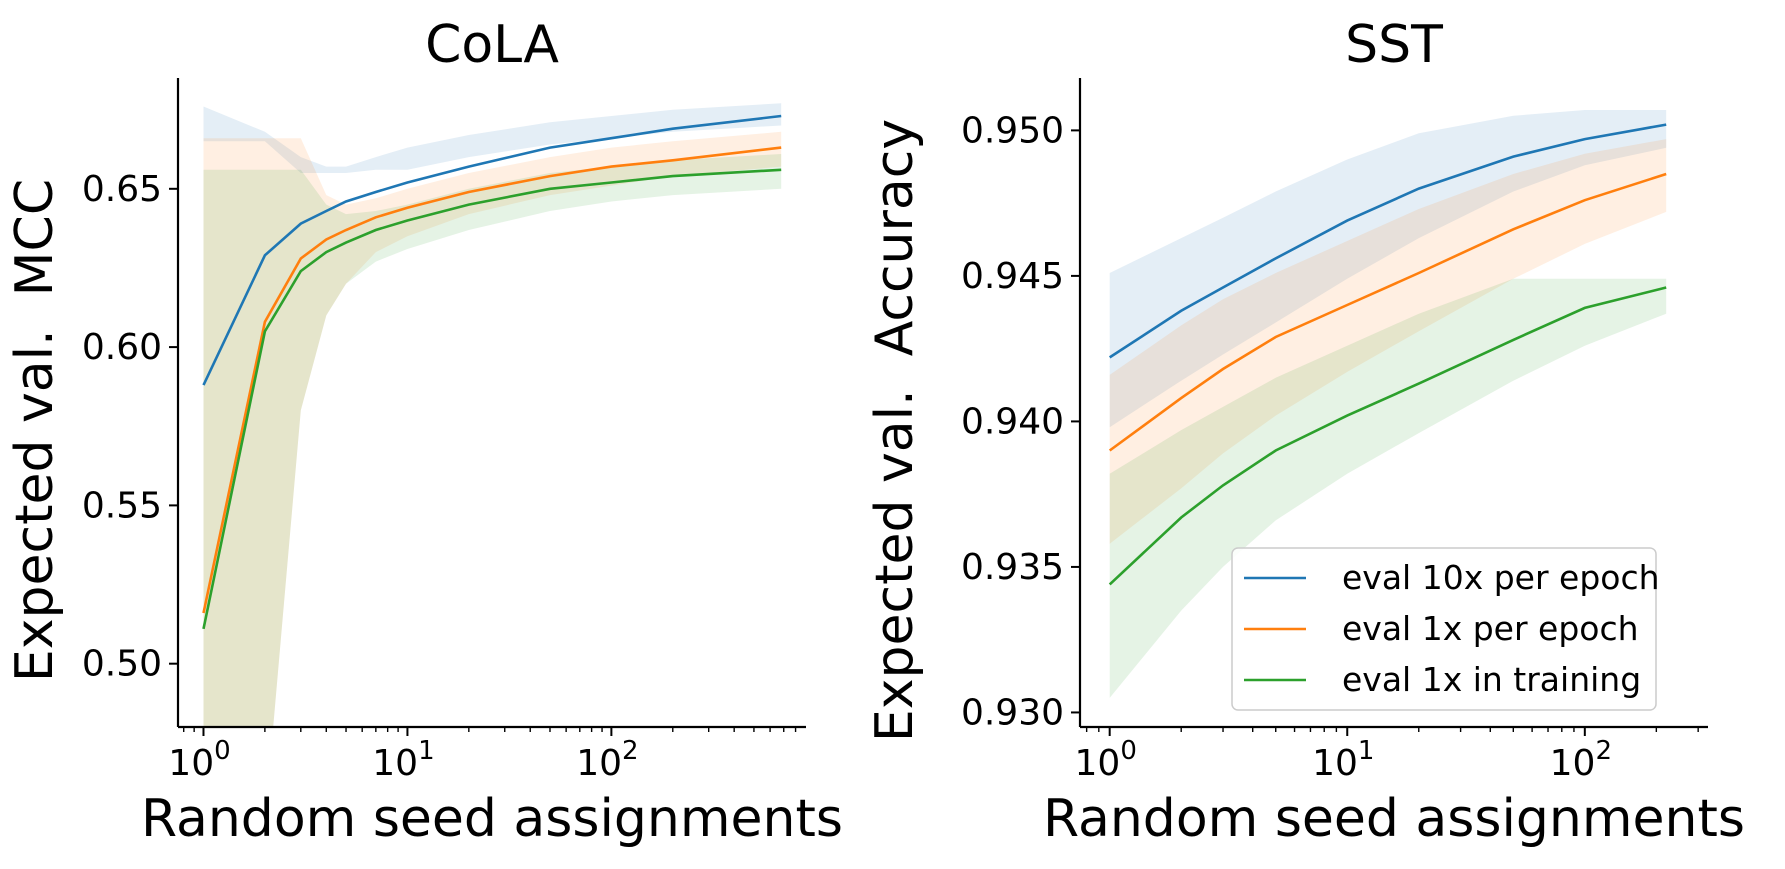 The width and height of the screenshot is (1785, 869). Describe the element at coordinates (122, 189) in the screenshot. I see `y-tick-label: 0.65` at that location.